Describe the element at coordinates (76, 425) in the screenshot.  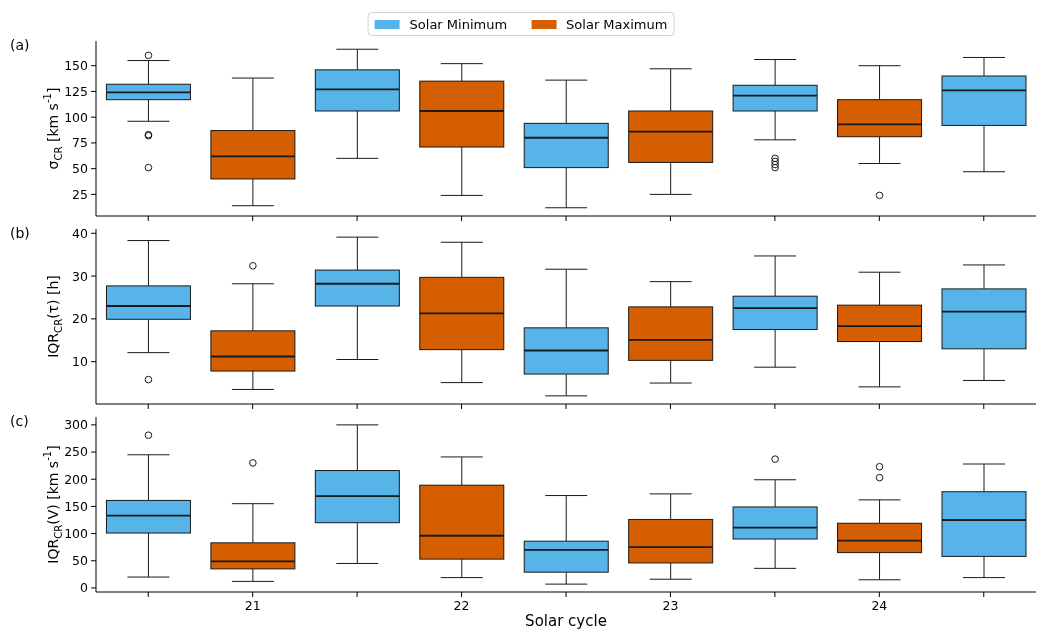
I see `y-tick-label: 300` at that location.